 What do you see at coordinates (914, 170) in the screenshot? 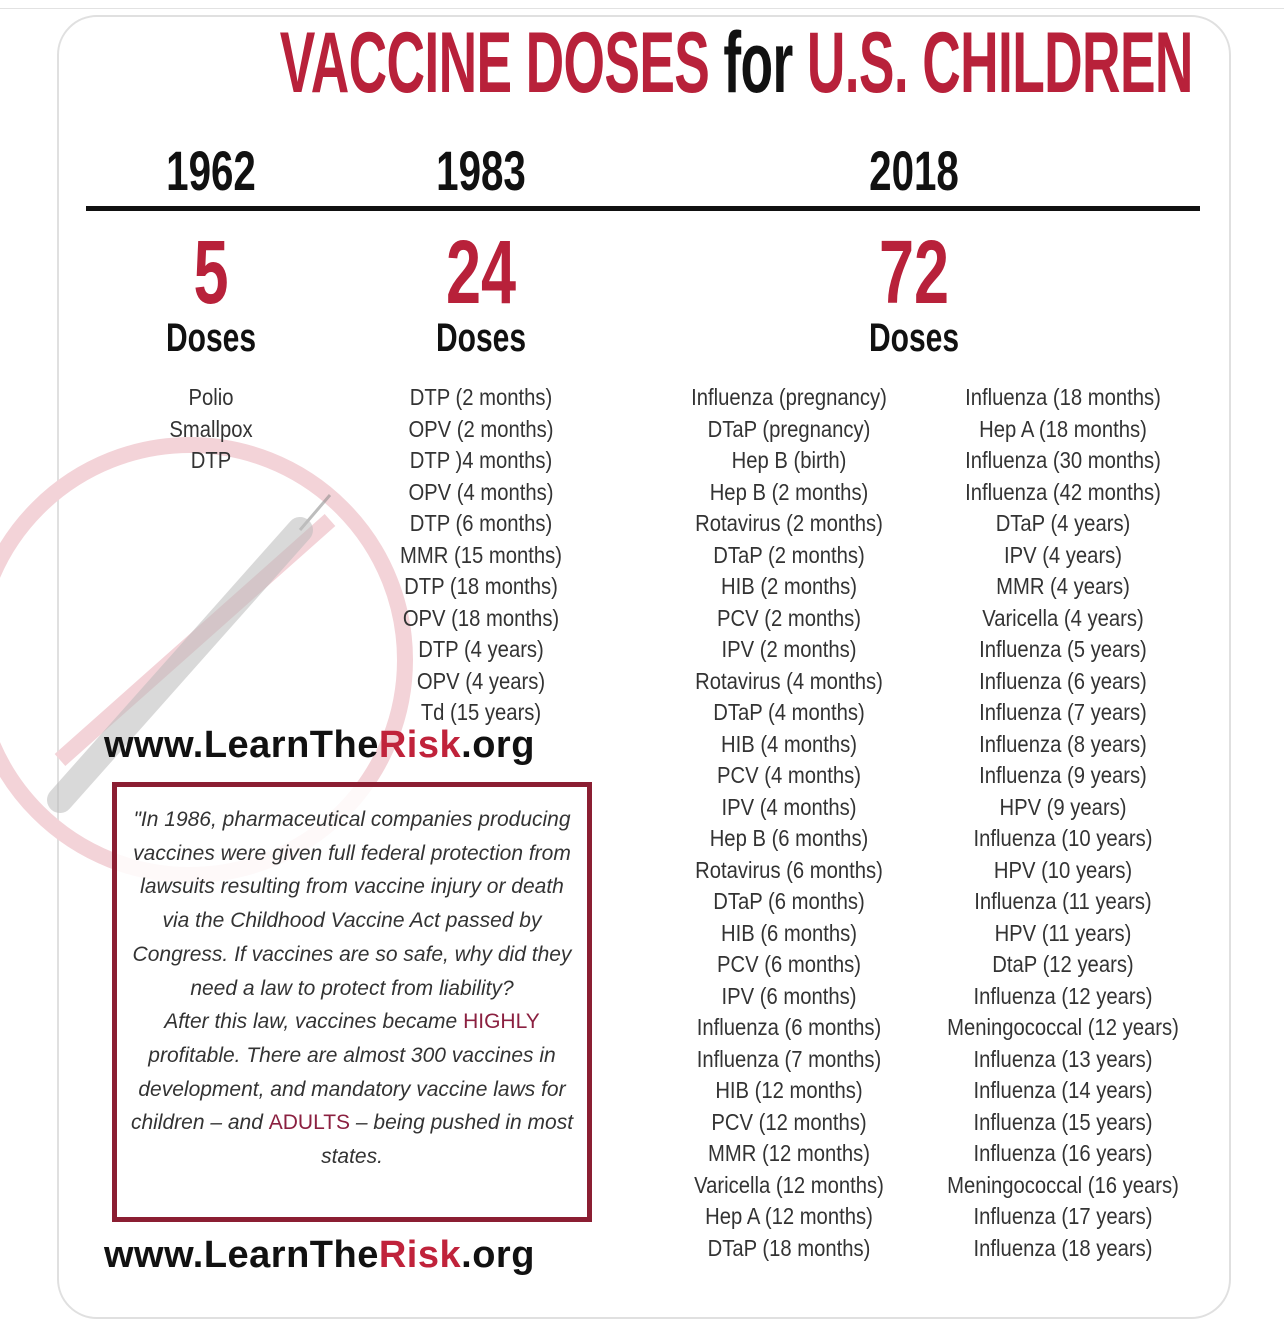
I see `year-2018: 2018` at bounding box center [914, 170].